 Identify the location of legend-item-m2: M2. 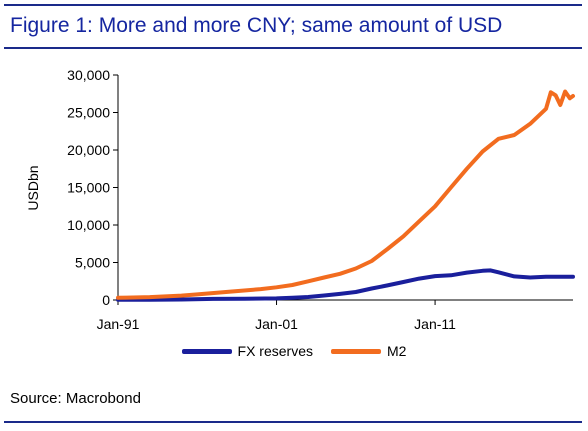
(368, 351).